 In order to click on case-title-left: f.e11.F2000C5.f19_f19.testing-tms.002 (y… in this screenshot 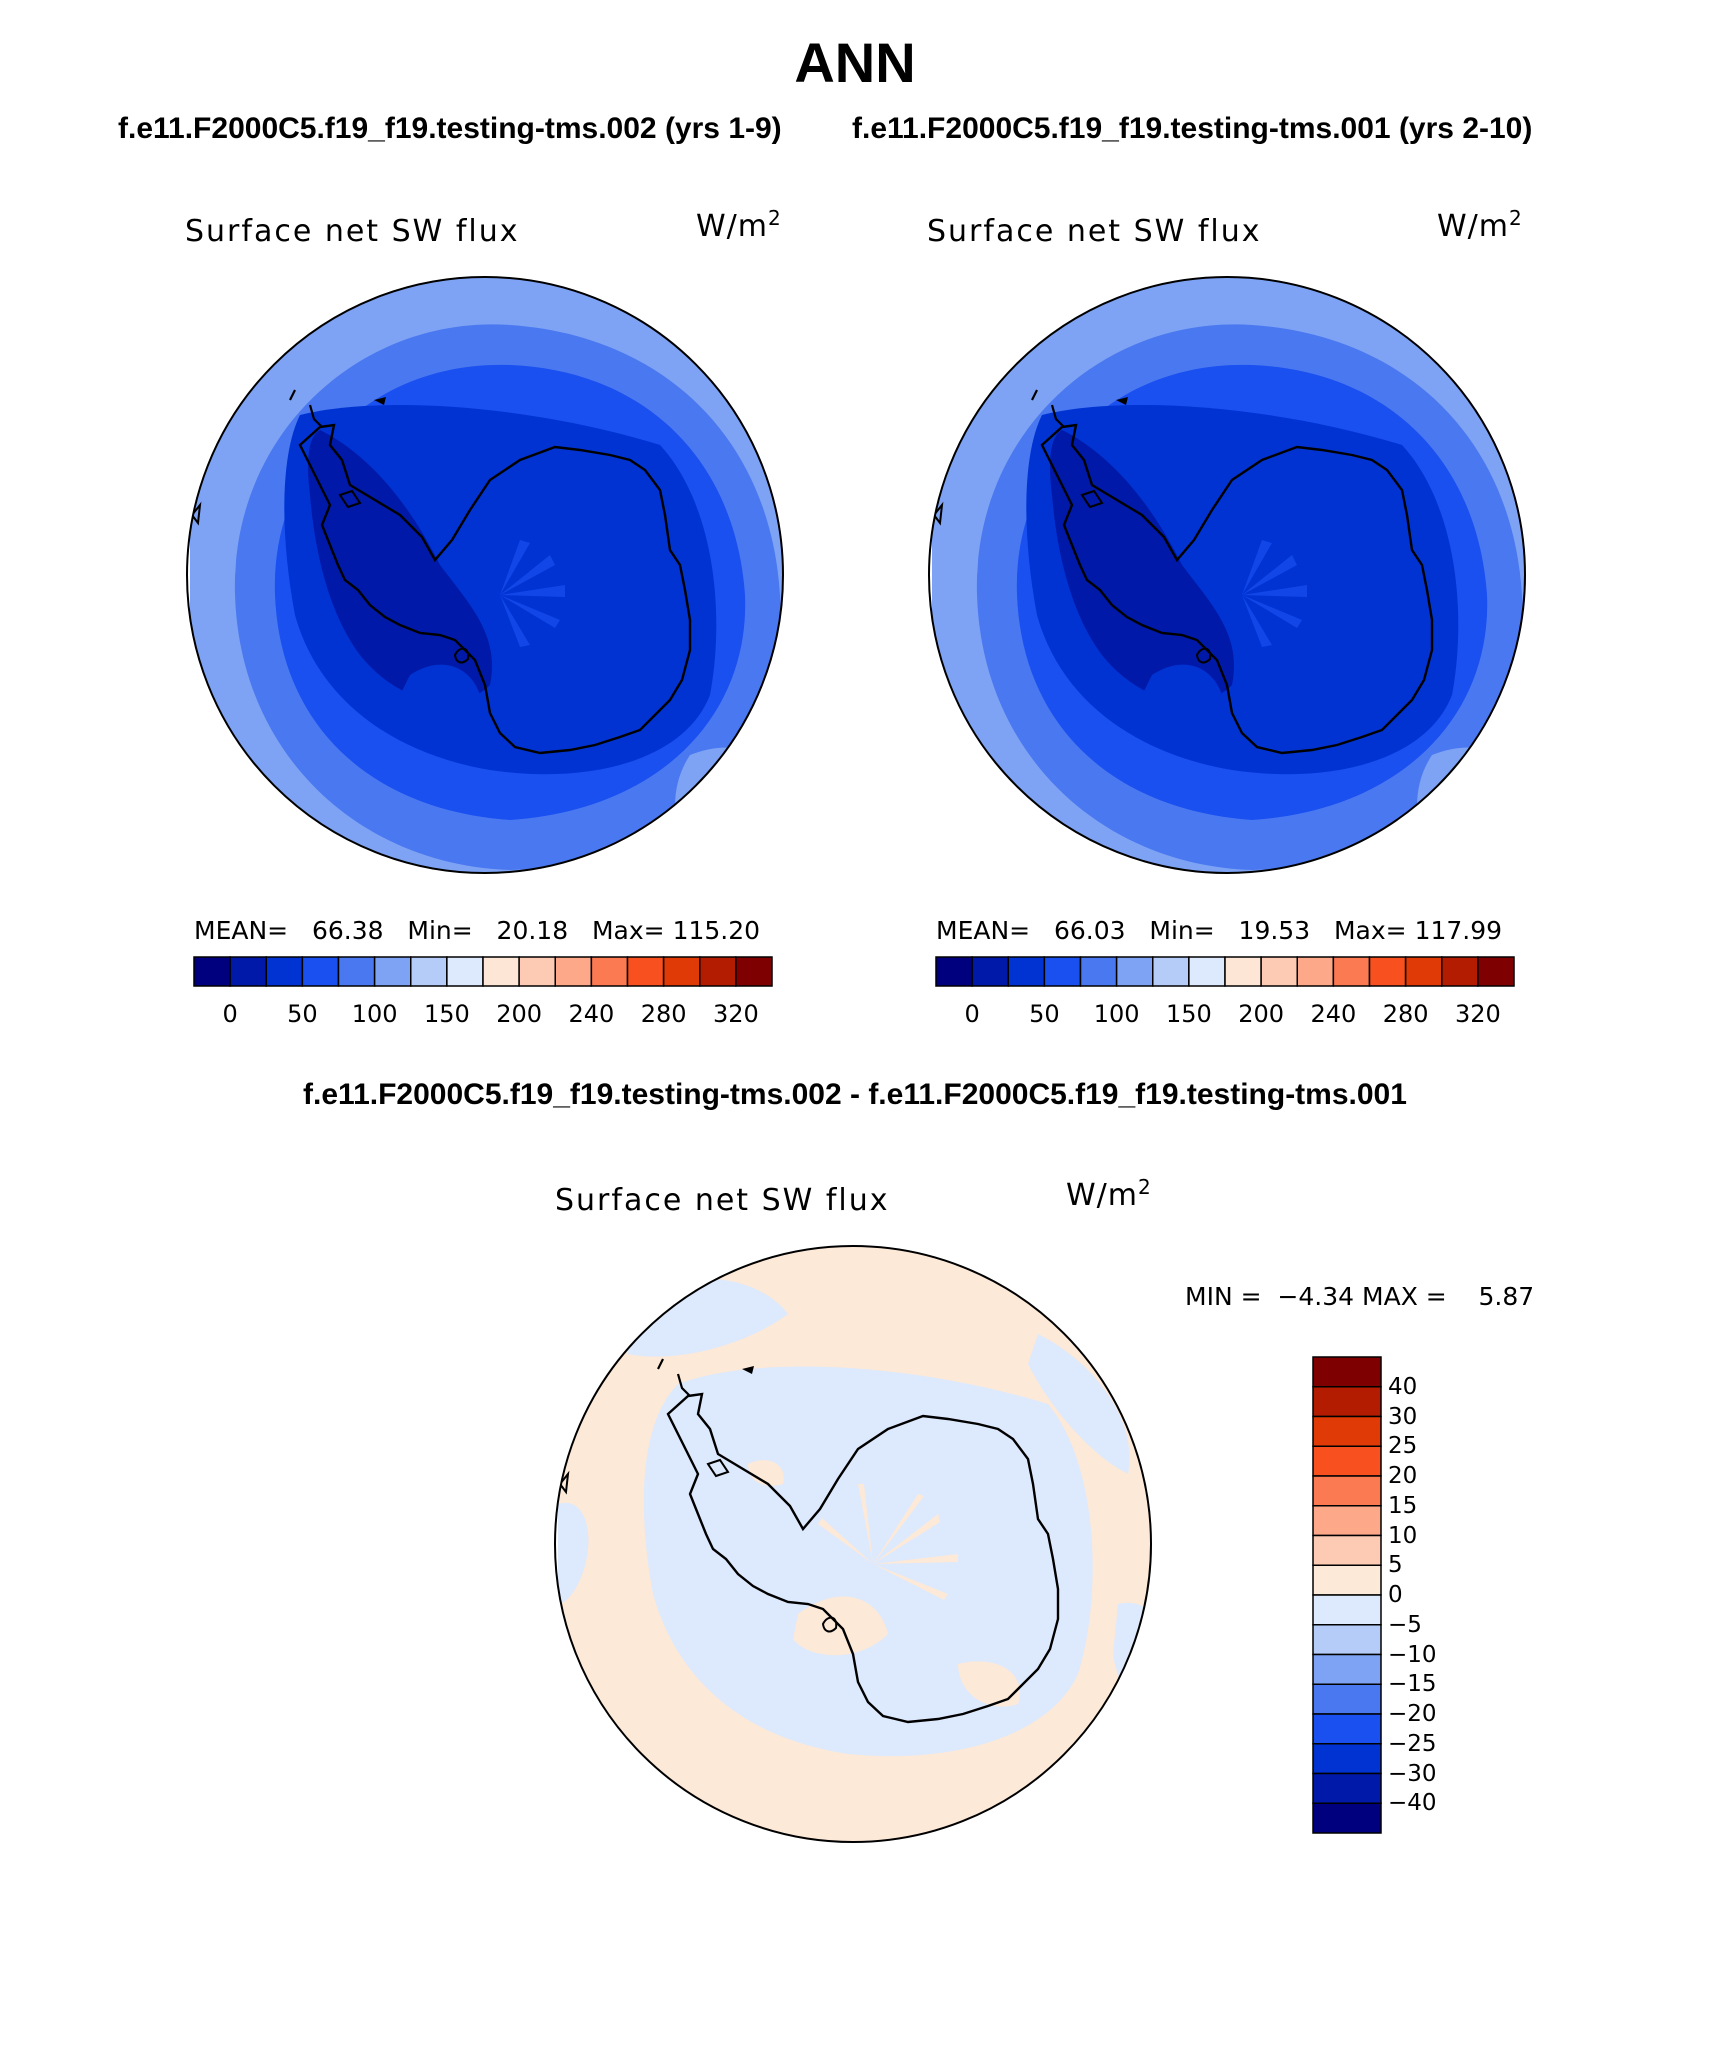, I will do `click(450, 128)`.